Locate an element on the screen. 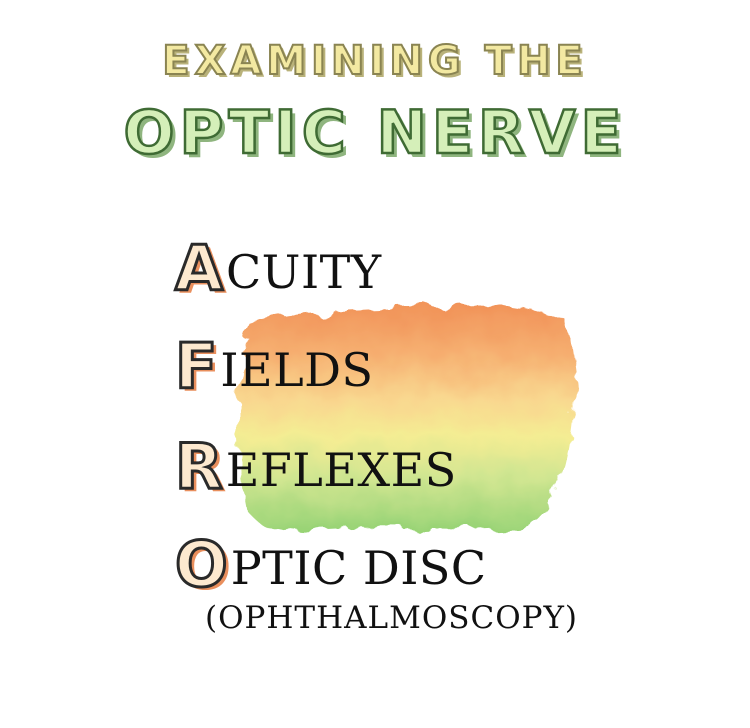 This screenshot has width=750, height=728. ophthalmoscopy-subtitle: (OPHTHALMOSCOPY) is located at coordinates (392, 618).